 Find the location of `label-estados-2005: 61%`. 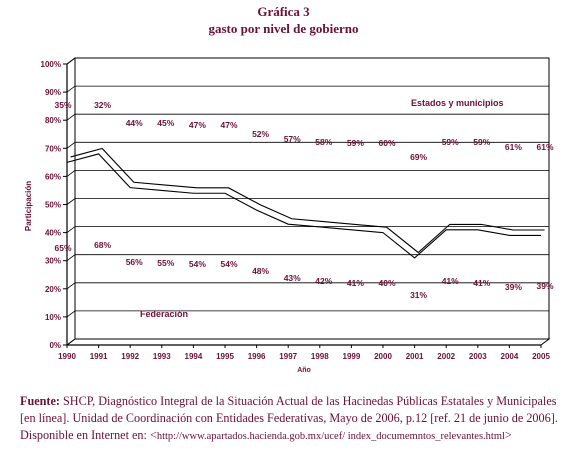

label-estados-2005: 61% is located at coordinates (544, 147).